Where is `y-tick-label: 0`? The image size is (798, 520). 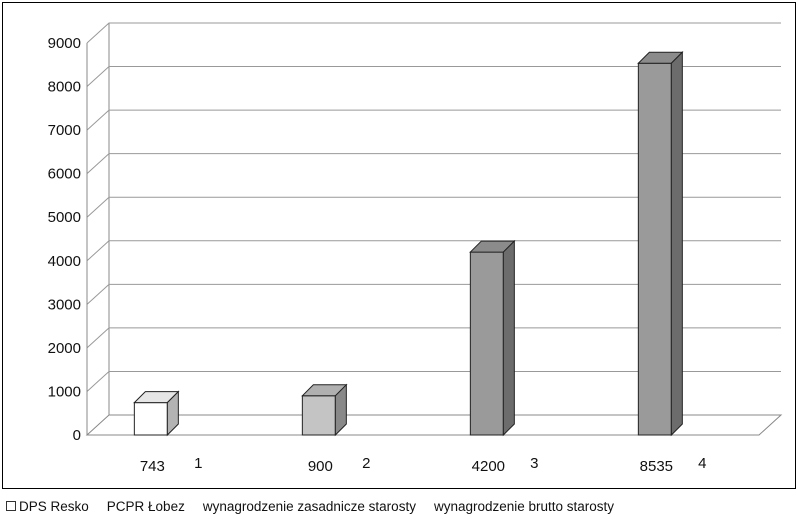
y-tick-label: 0 is located at coordinates (77, 435).